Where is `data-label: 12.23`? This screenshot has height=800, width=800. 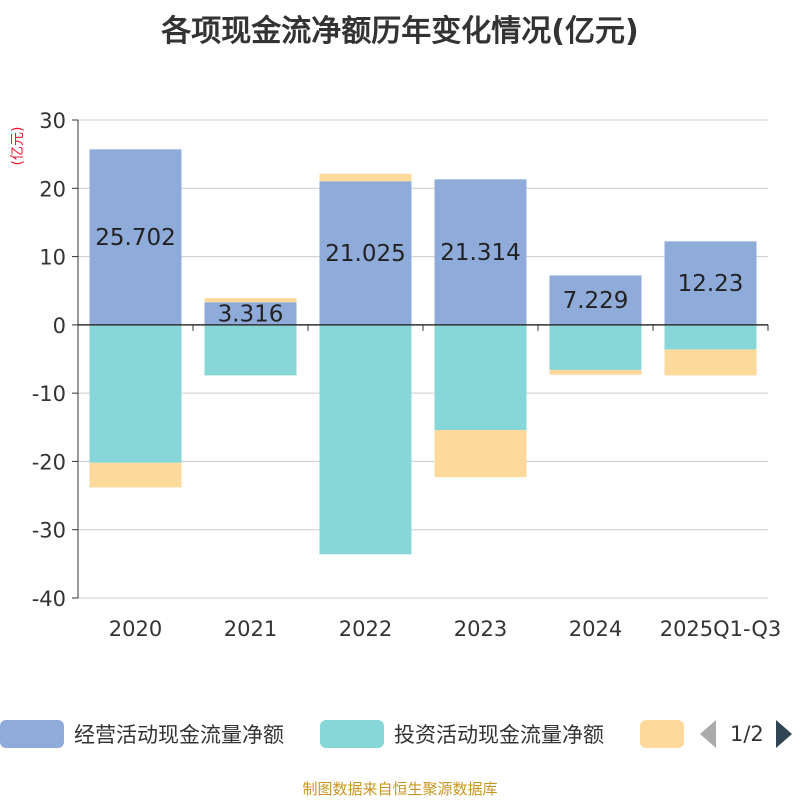
data-label: 12.23 is located at coordinates (711, 284).